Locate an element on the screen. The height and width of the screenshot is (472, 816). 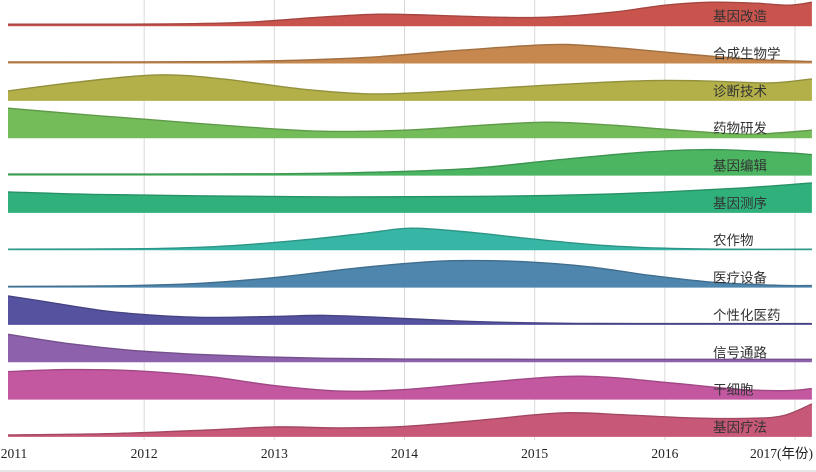
series-label: 农作物 is located at coordinates (733, 240).